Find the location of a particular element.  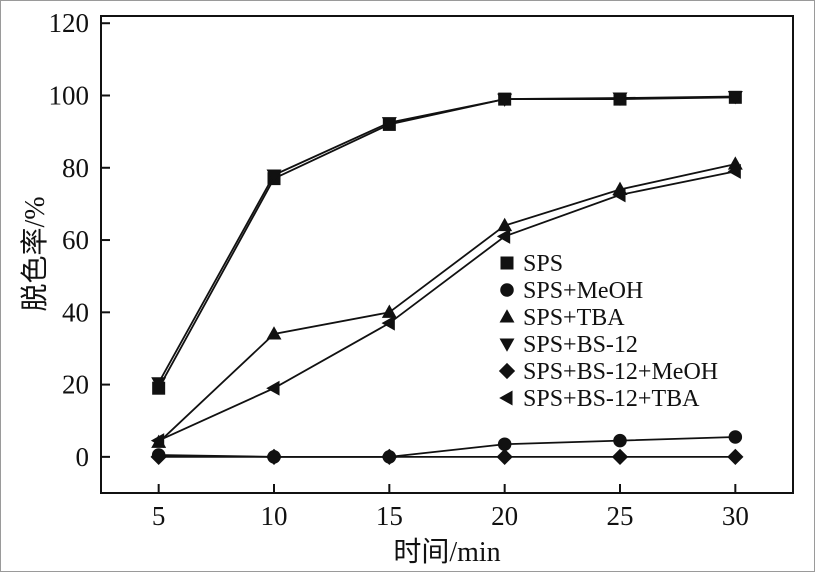

x-axis-label: 时间/min is located at coordinates (447, 552).